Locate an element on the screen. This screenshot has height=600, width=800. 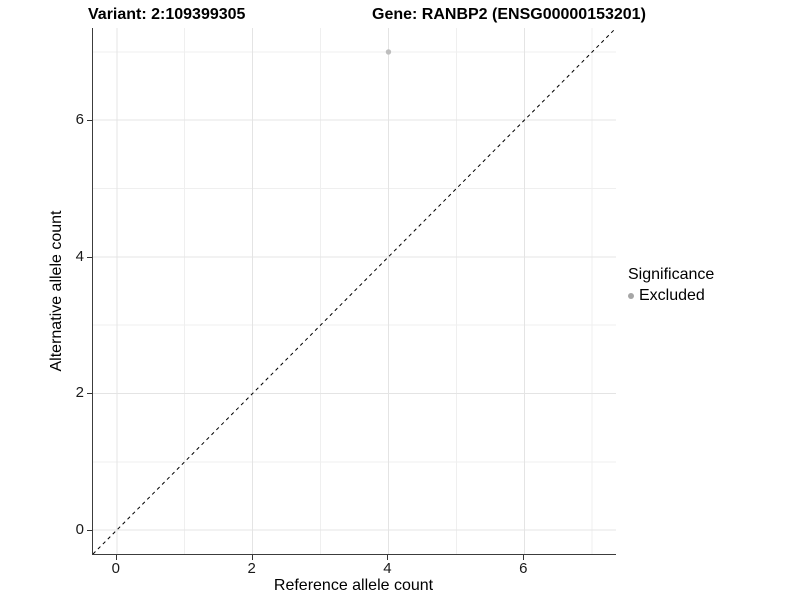
y-tick-label: 6 is located at coordinates (79, 120).